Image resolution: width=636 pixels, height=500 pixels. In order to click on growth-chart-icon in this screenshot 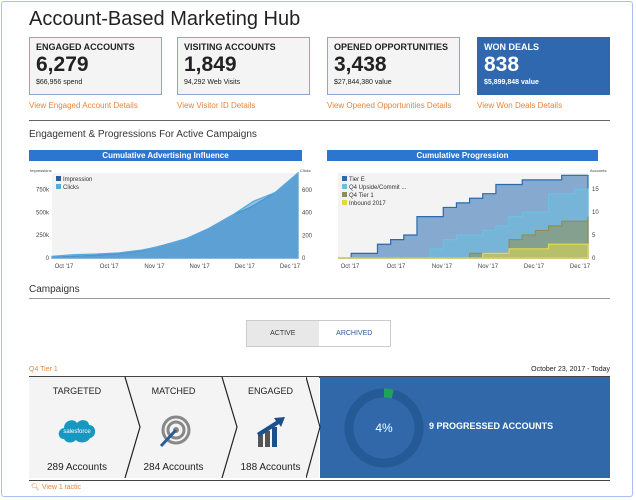, I will do `click(270, 432)`.